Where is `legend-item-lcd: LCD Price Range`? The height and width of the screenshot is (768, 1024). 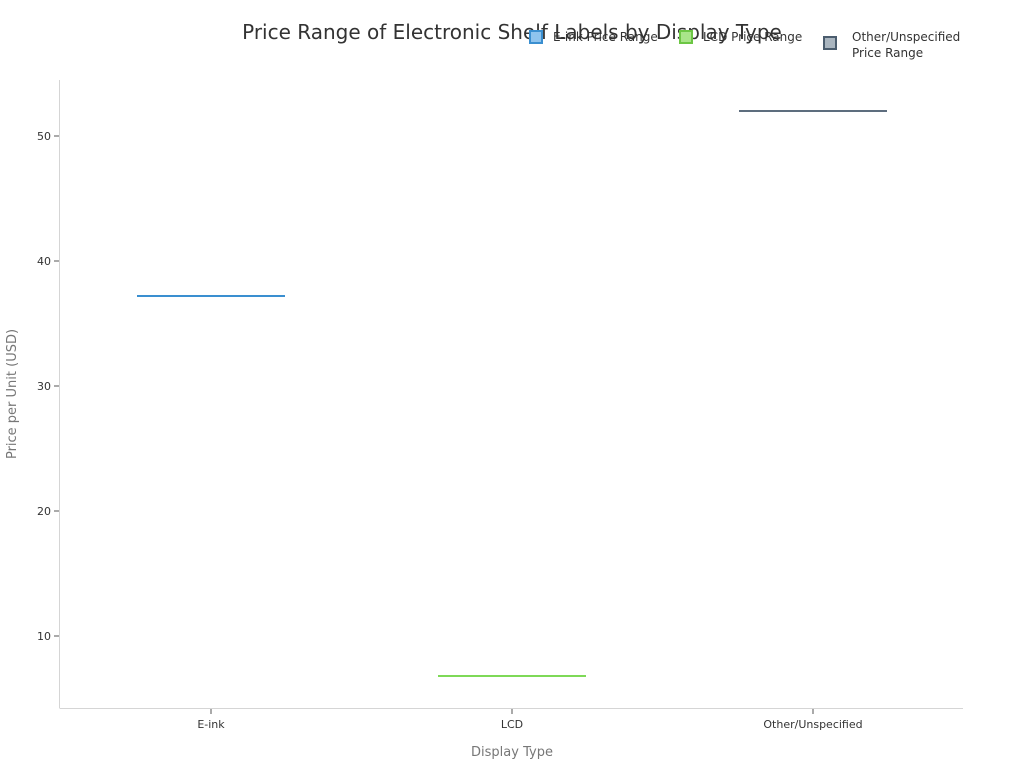 legend-item-lcd: LCD Price Range is located at coordinates (740, 37).